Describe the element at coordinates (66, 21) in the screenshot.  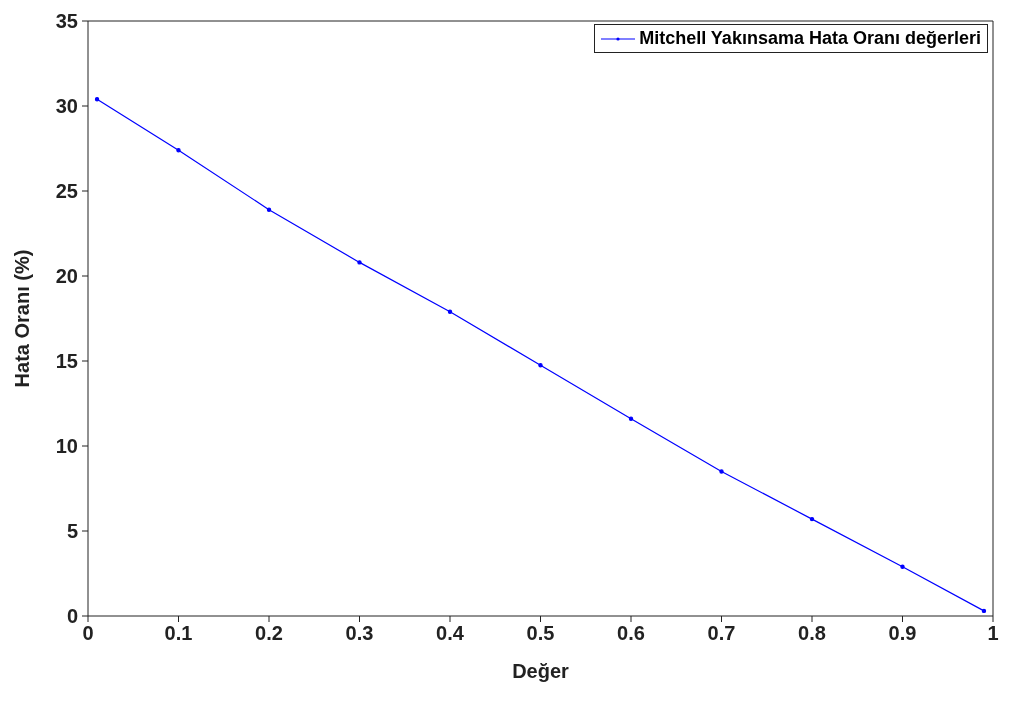
I see `y-tick-label: 35` at that location.